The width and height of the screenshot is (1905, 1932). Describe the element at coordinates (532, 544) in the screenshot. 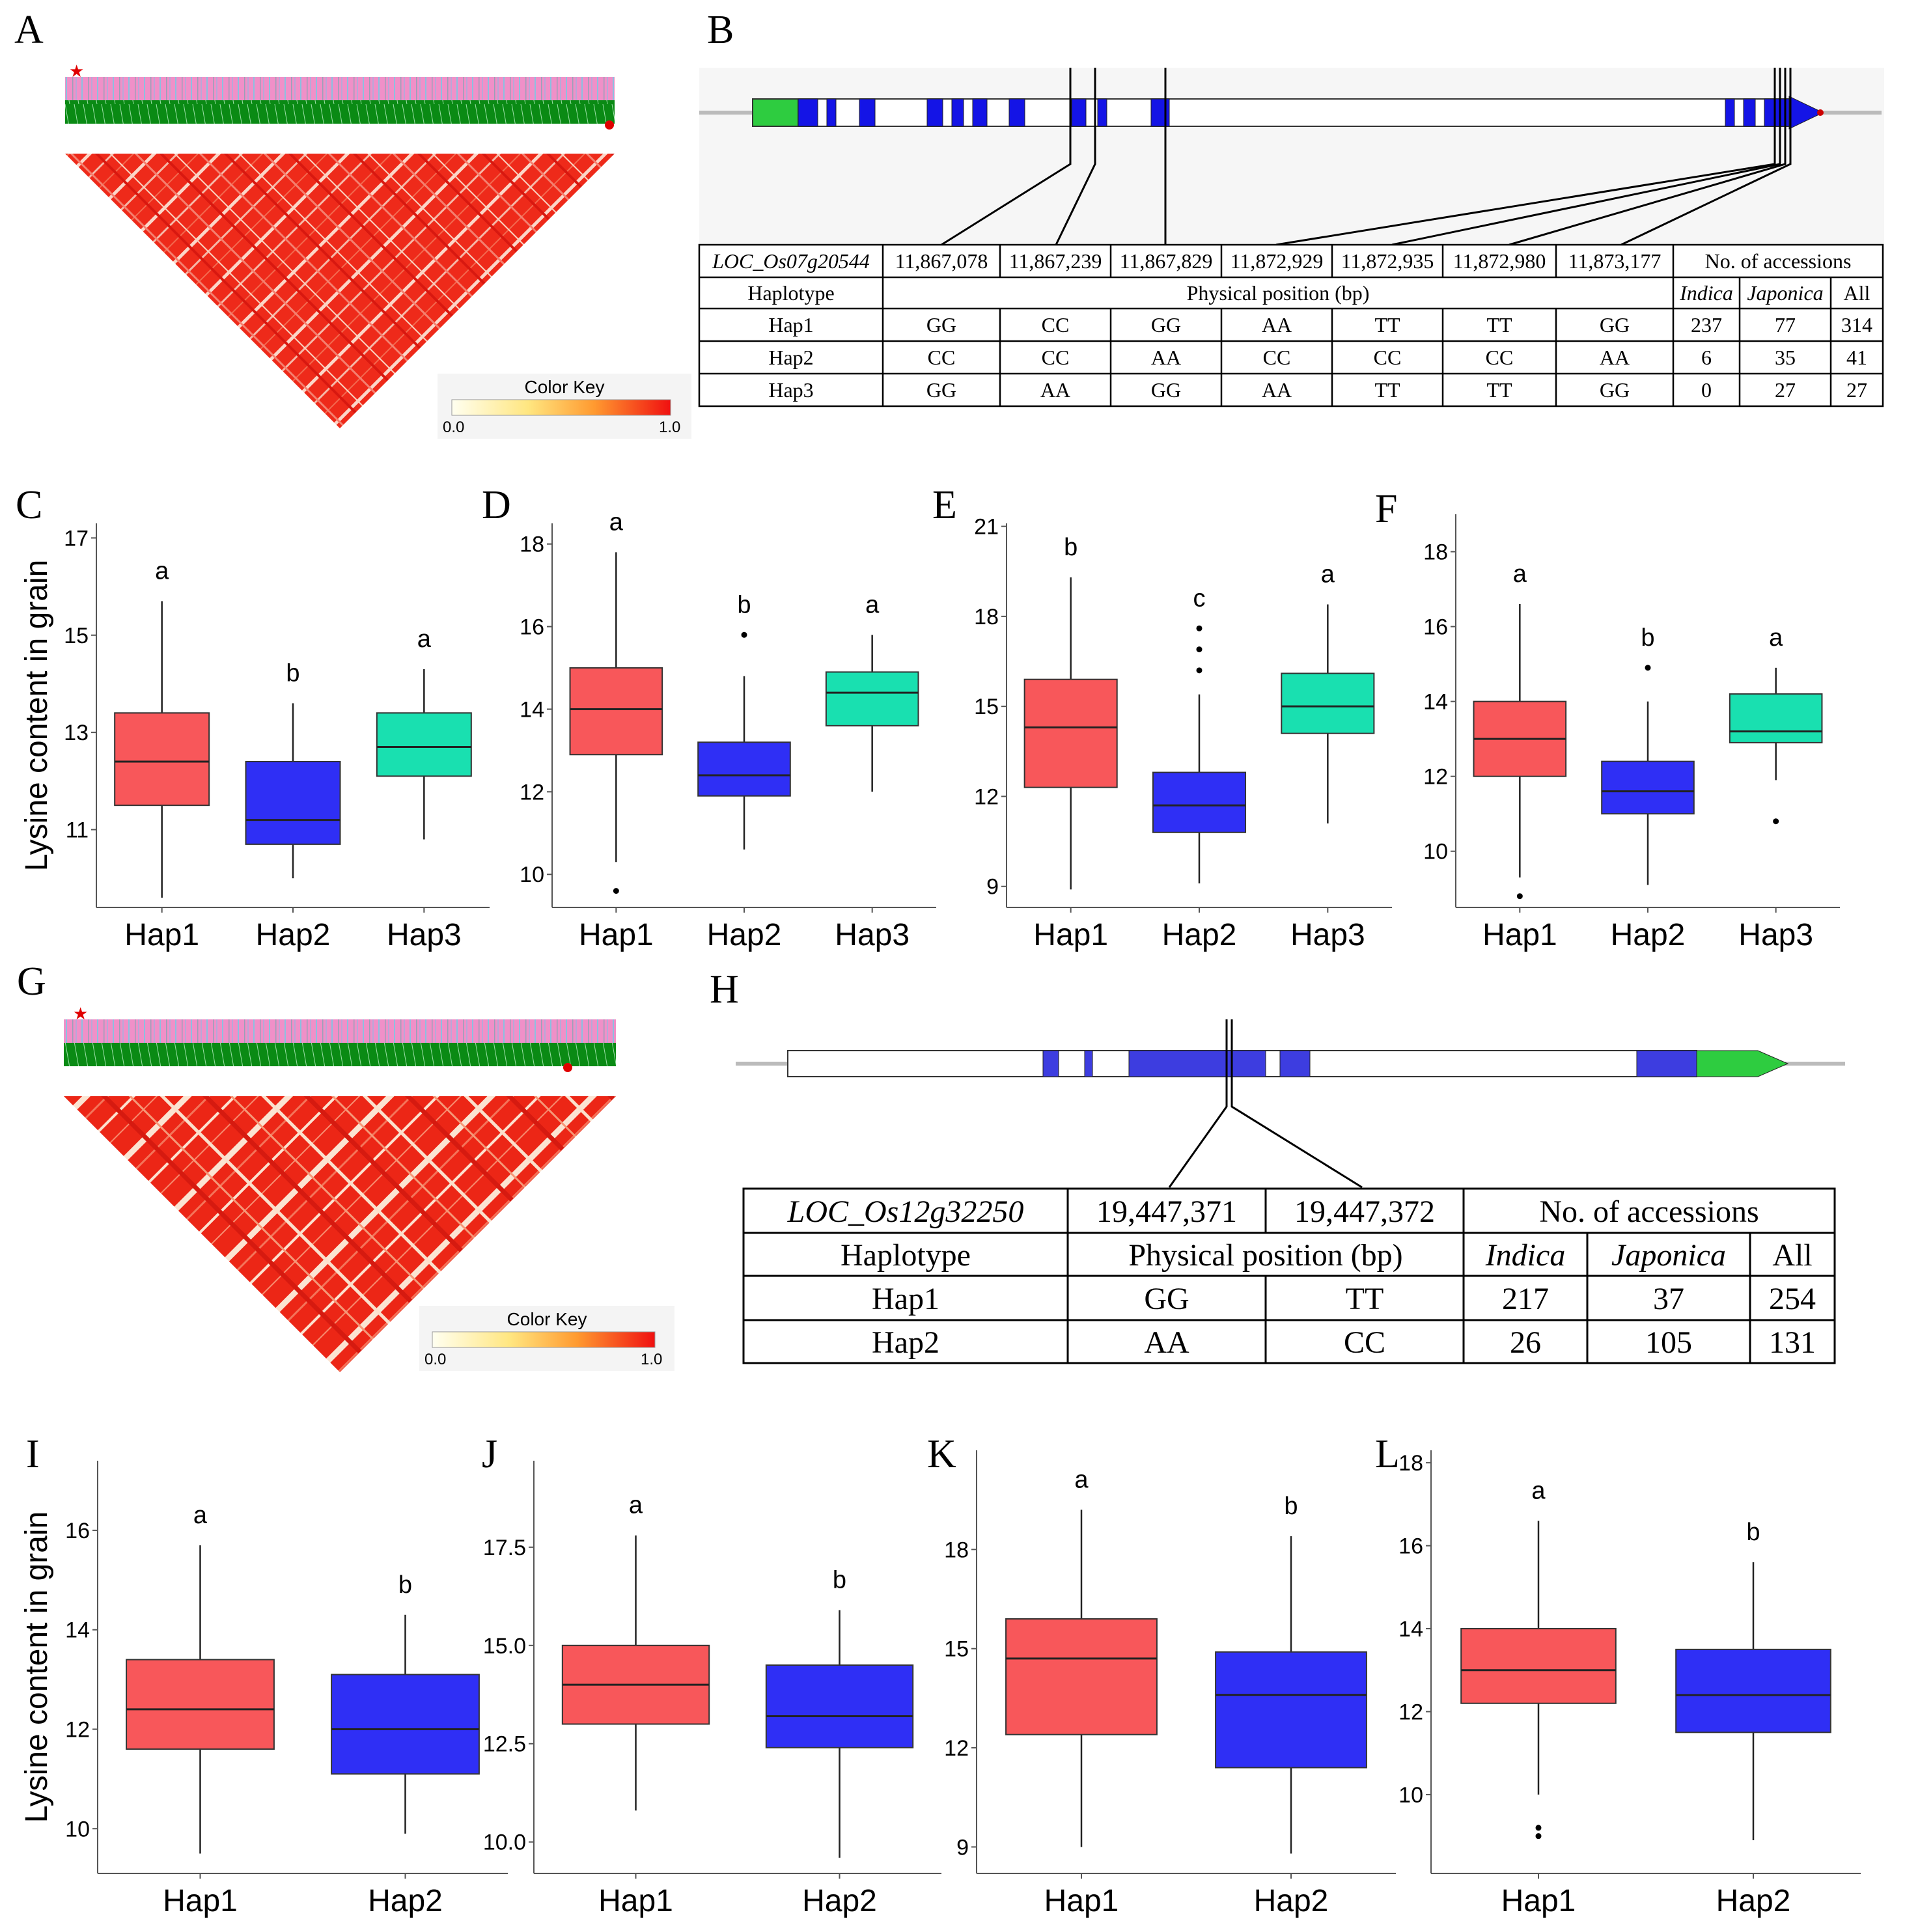

I see `y-tick-label: 18` at that location.